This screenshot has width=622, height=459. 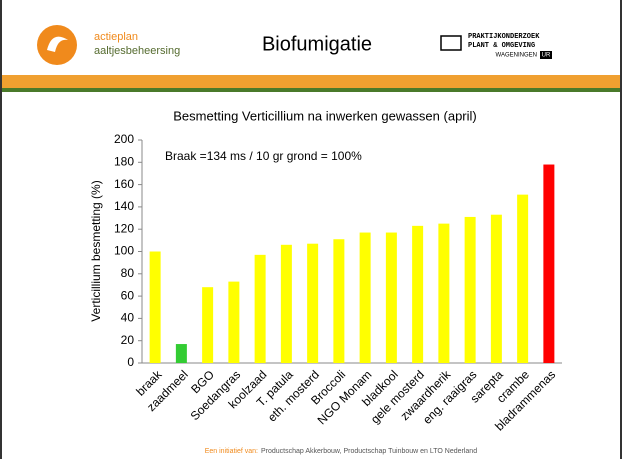 What do you see at coordinates (516, 56) in the screenshot?
I see `partner-text: WAGENINGEN` at bounding box center [516, 56].